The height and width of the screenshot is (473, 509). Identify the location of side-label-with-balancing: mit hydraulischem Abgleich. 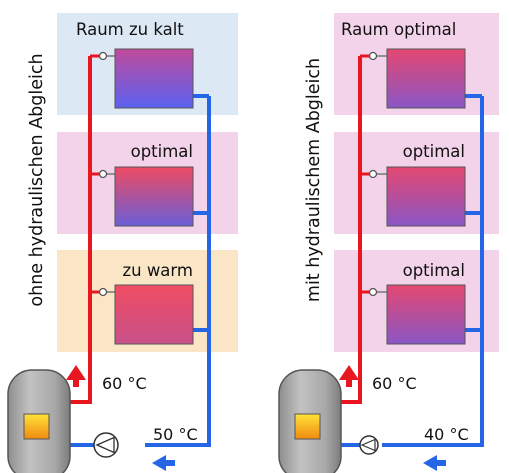
(314, 180).